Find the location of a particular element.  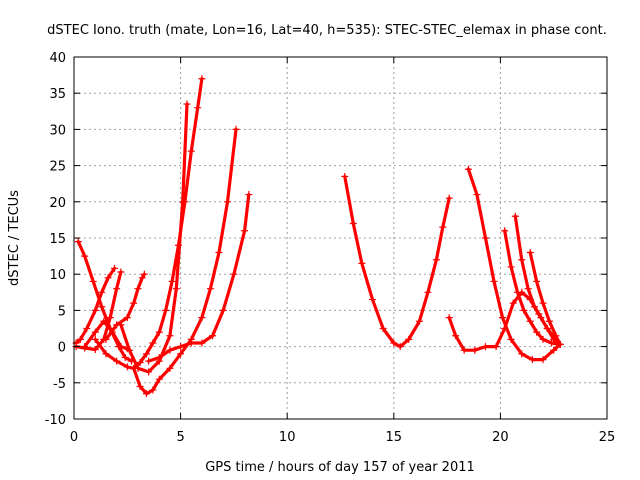

x-tick-label: 0 is located at coordinates (74, 437).